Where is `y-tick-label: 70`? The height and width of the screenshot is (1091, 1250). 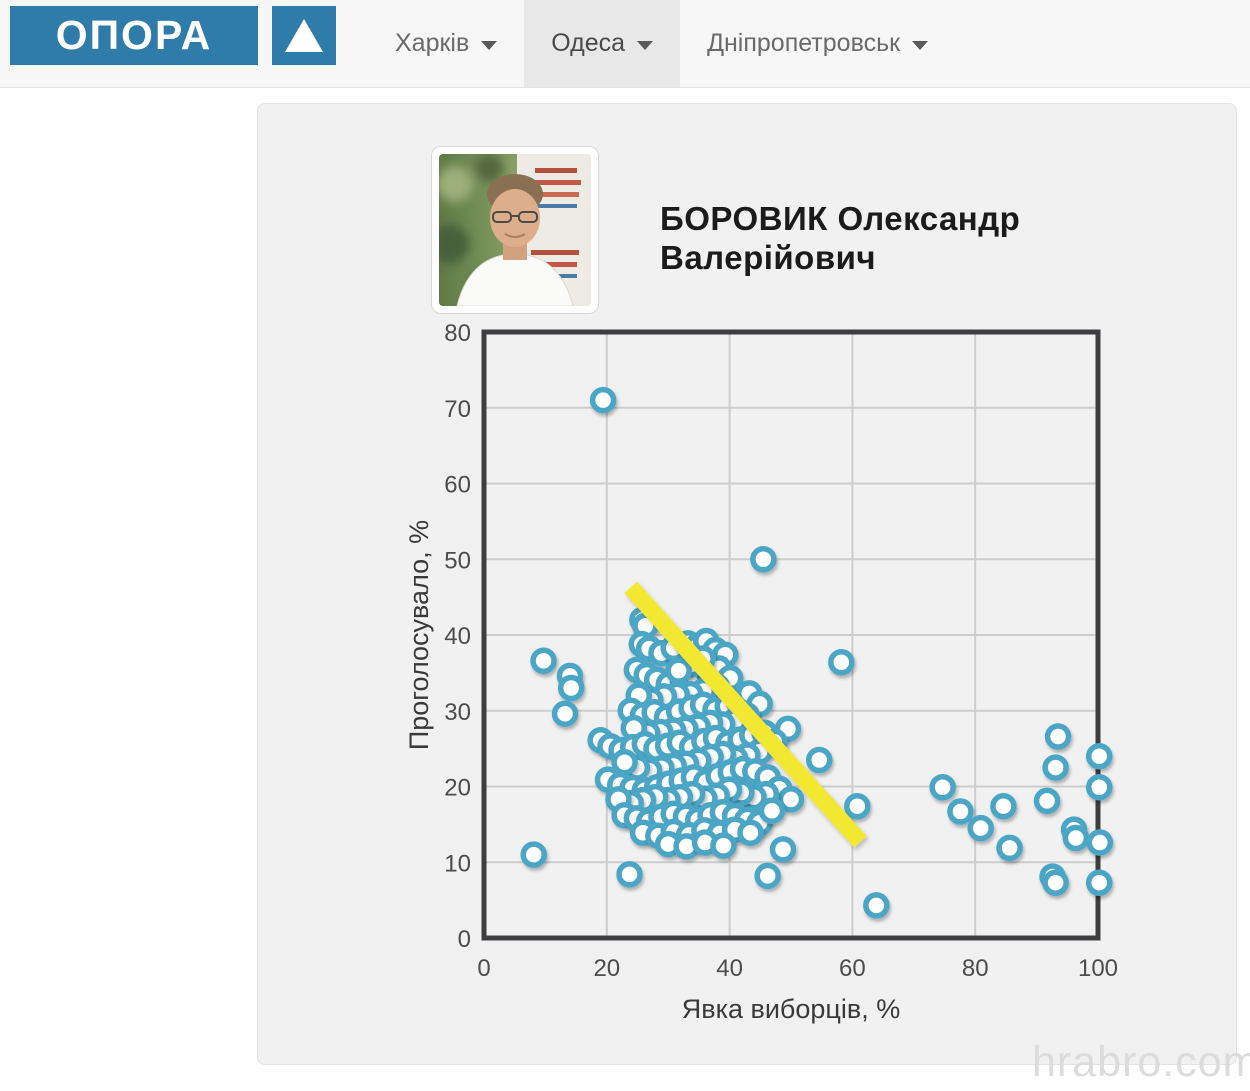
y-tick-label: 70 is located at coordinates (457, 409).